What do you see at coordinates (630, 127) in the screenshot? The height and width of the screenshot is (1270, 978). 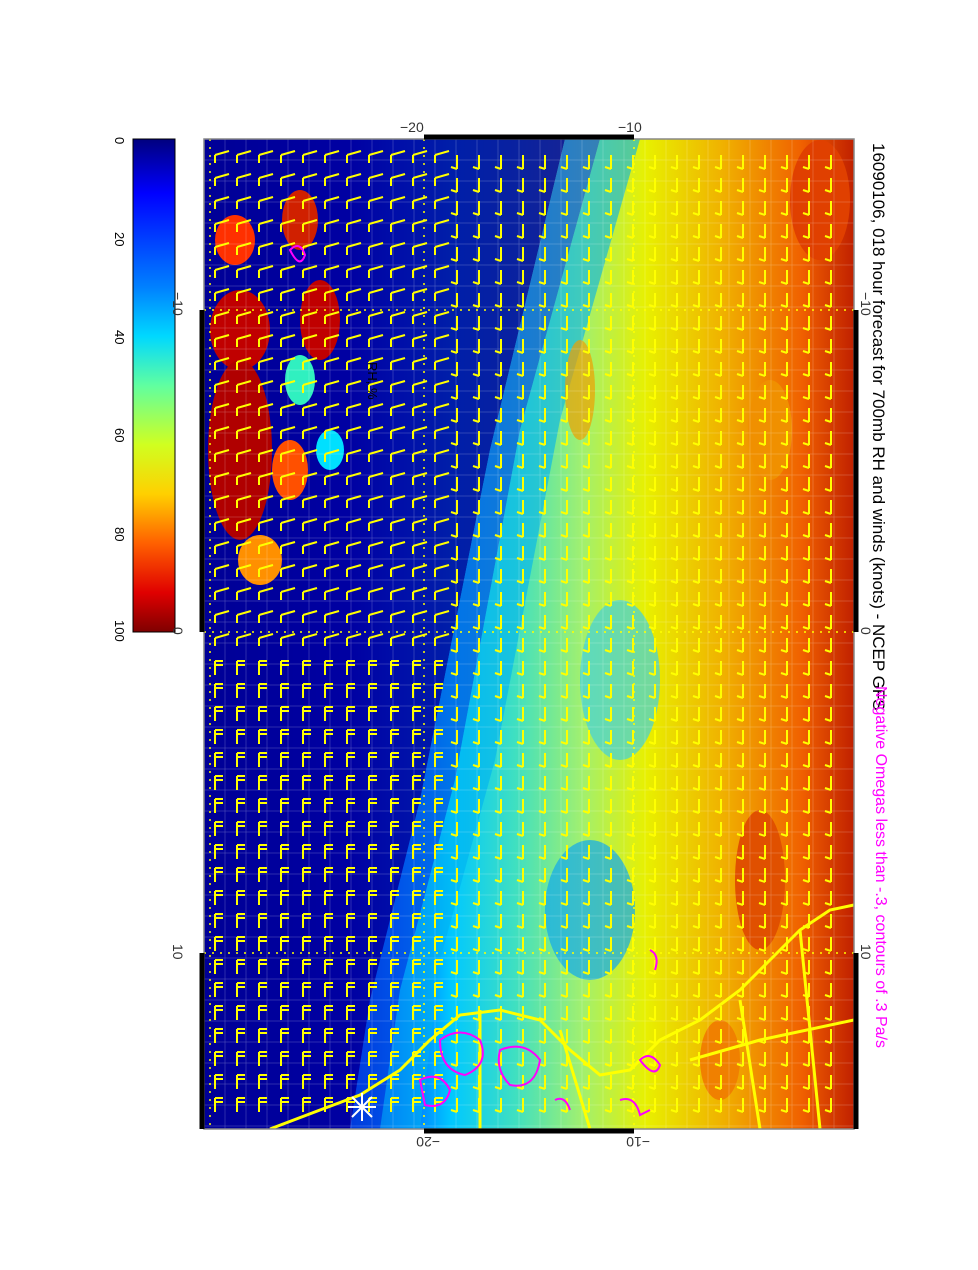 I see `top-lon-label-2: −10` at bounding box center [630, 127].